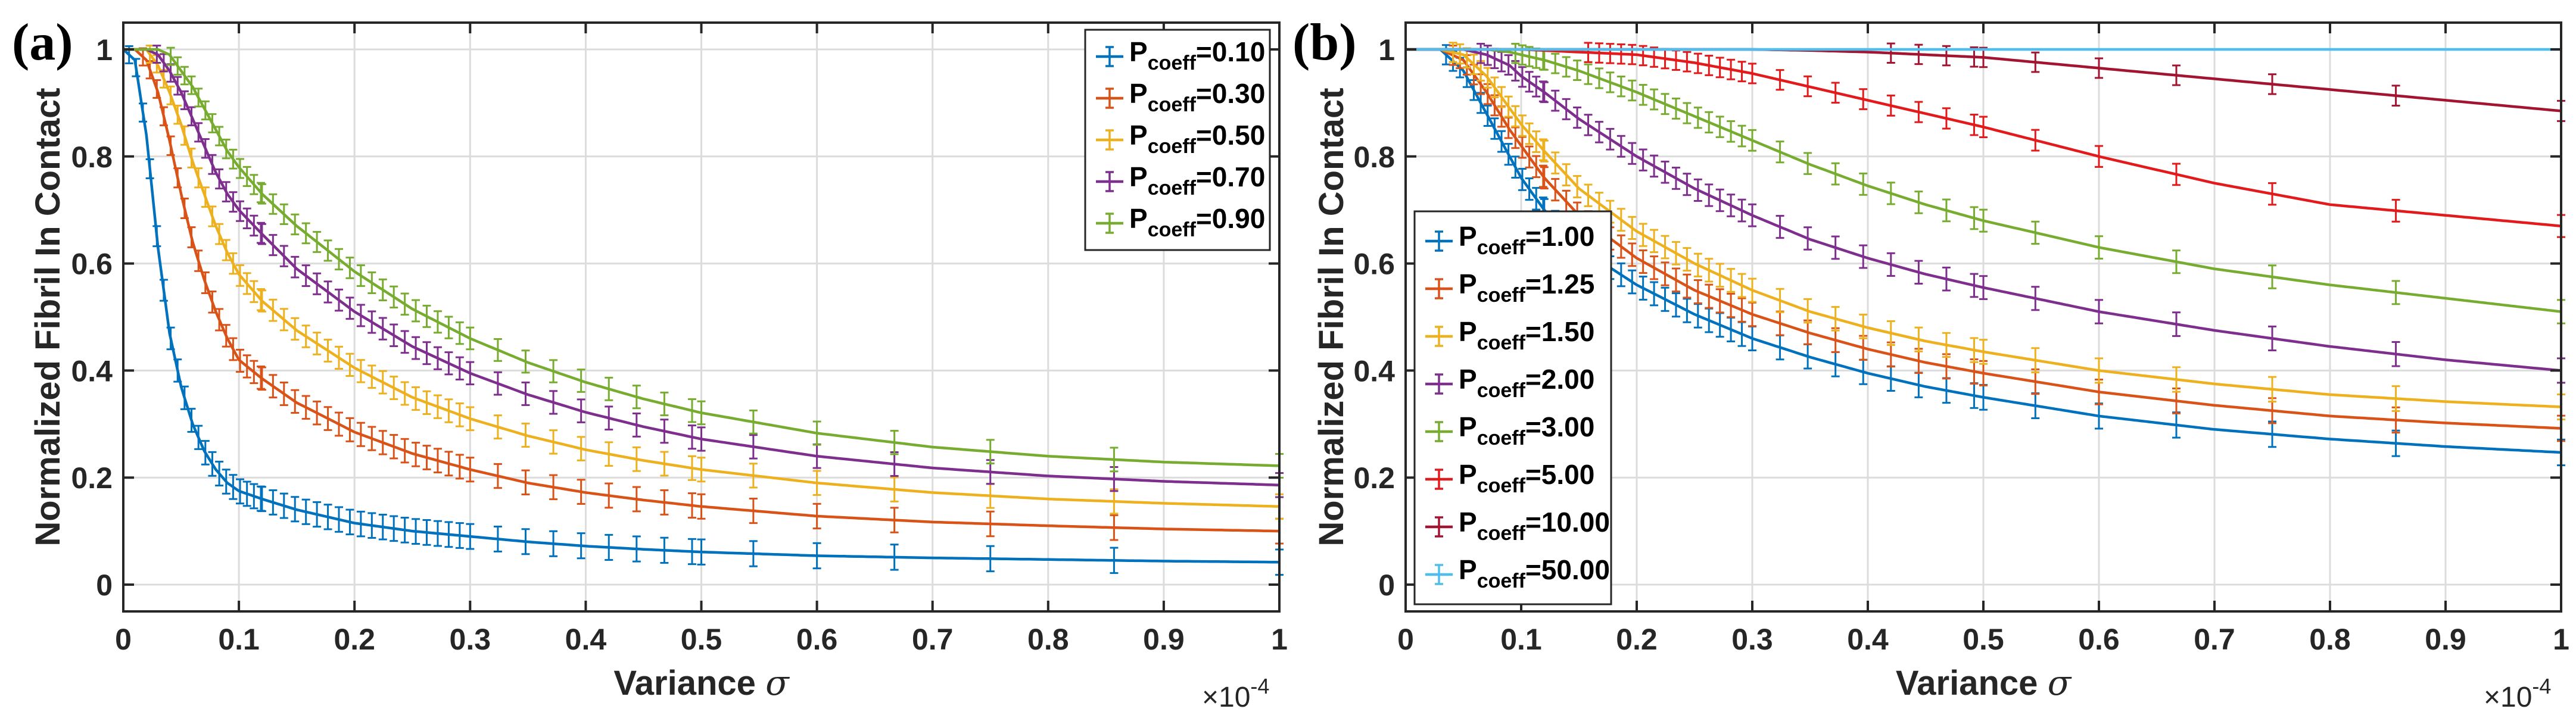  What do you see at coordinates (1230, 218) in the screenshot?
I see `legend-label-value: =0.90` at bounding box center [1230, 218].